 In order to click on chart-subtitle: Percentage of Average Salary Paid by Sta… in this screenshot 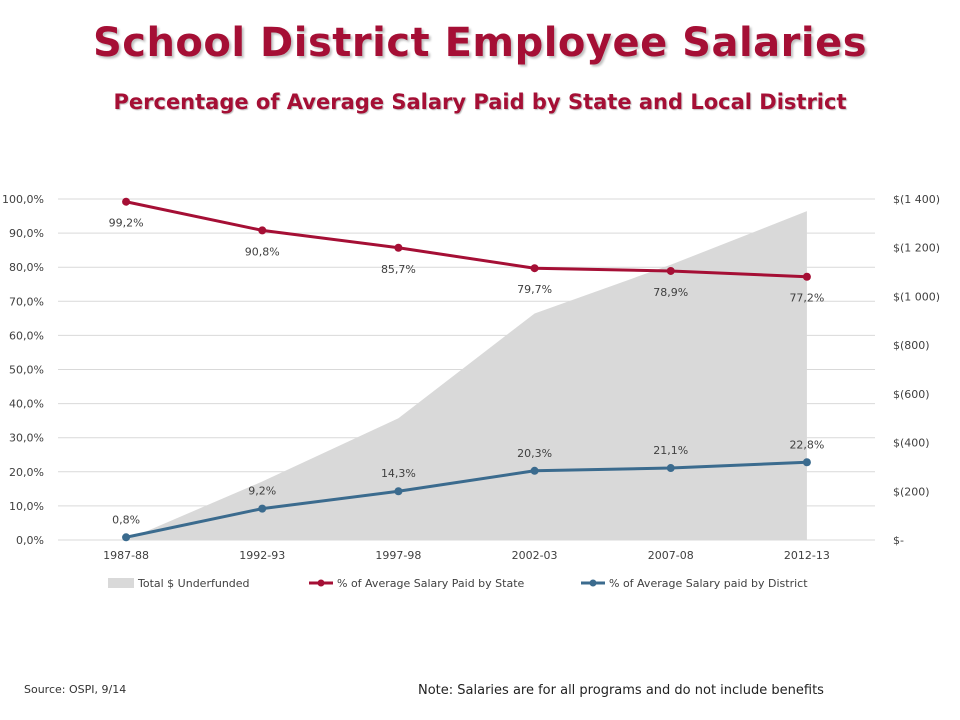, I will do `click(480, 102)`.